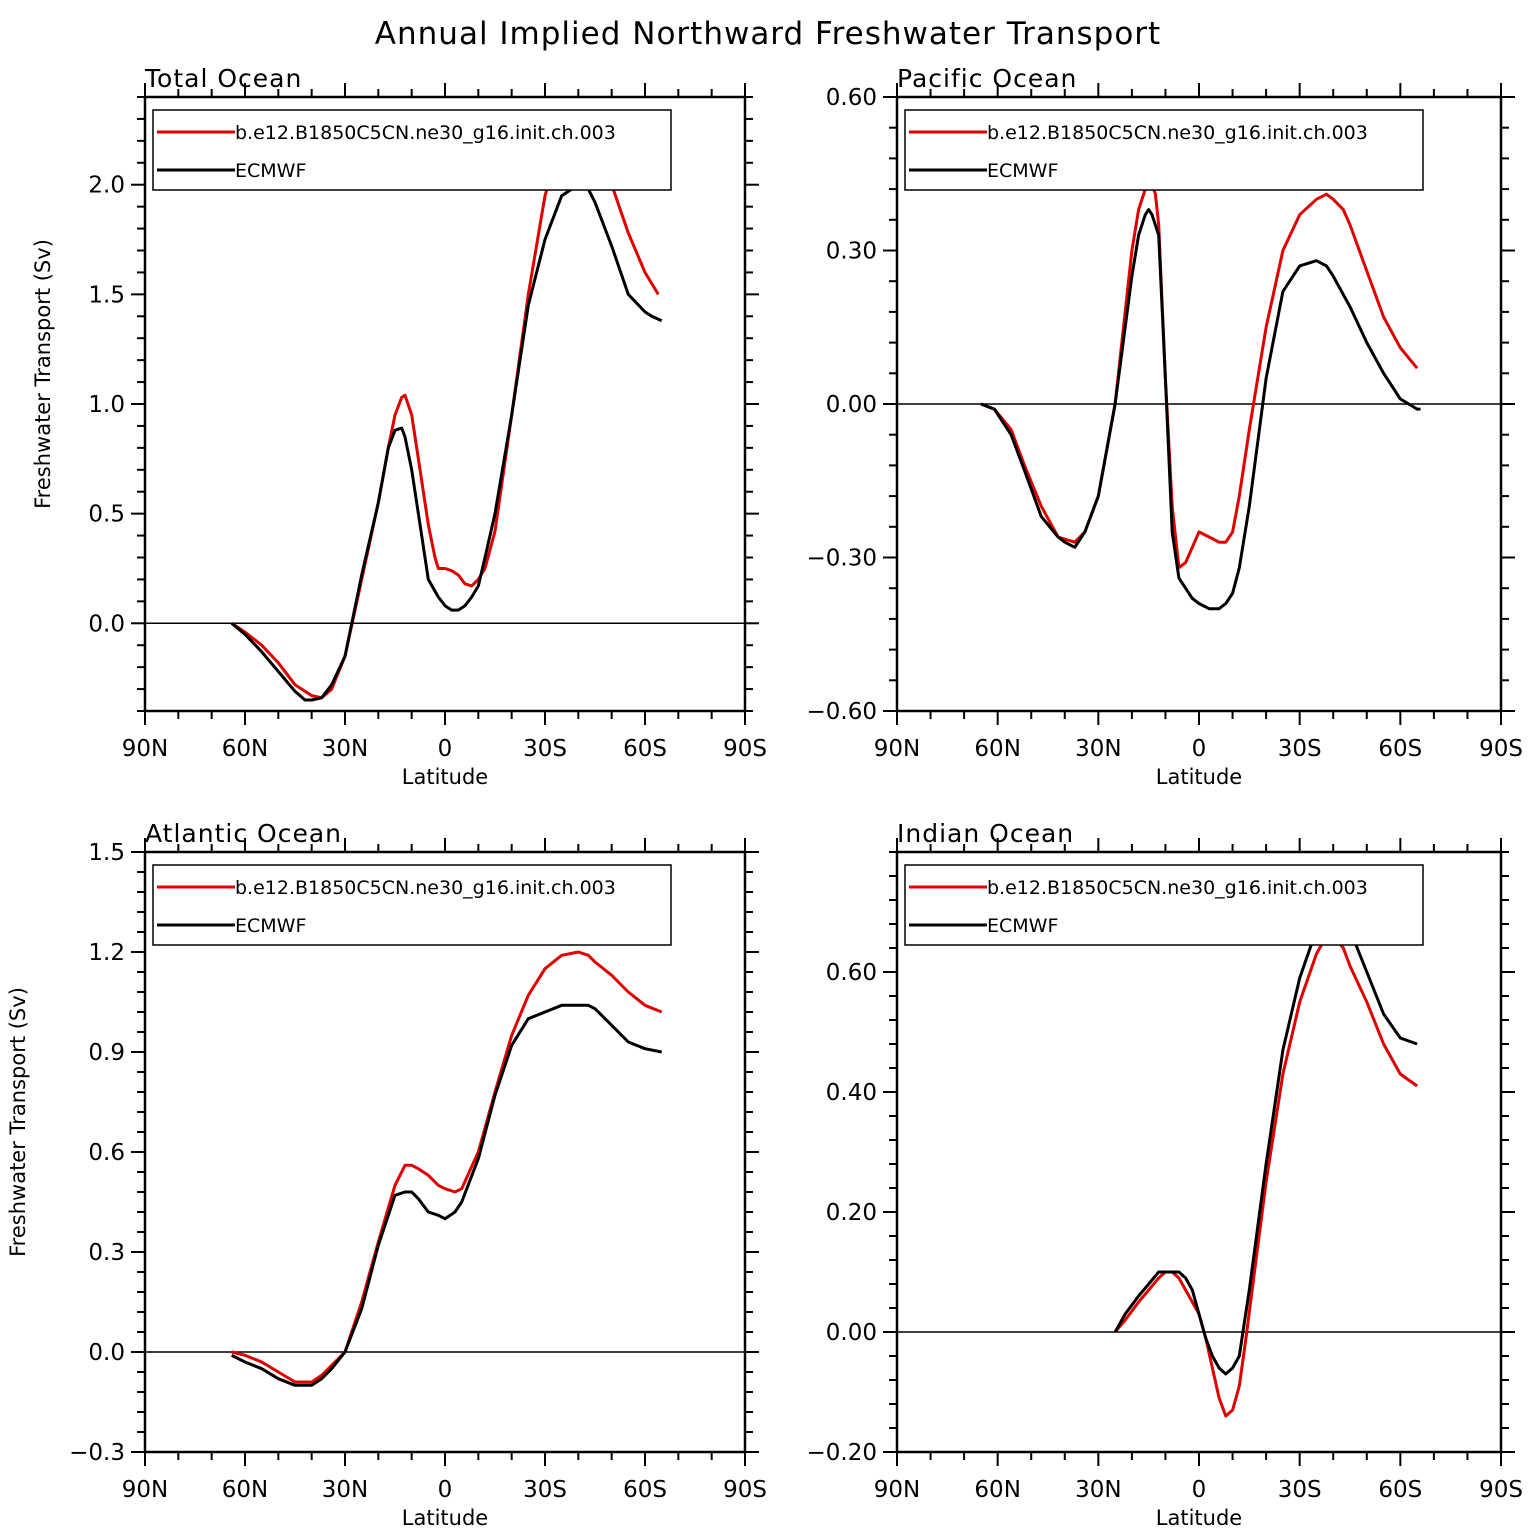 This screenshot has height=1536, width=1536. What do you see at coordinates (97, 1453) in the screenshot?
I see `y-tick-label: −0.3` at bounding box center [97, 1453].